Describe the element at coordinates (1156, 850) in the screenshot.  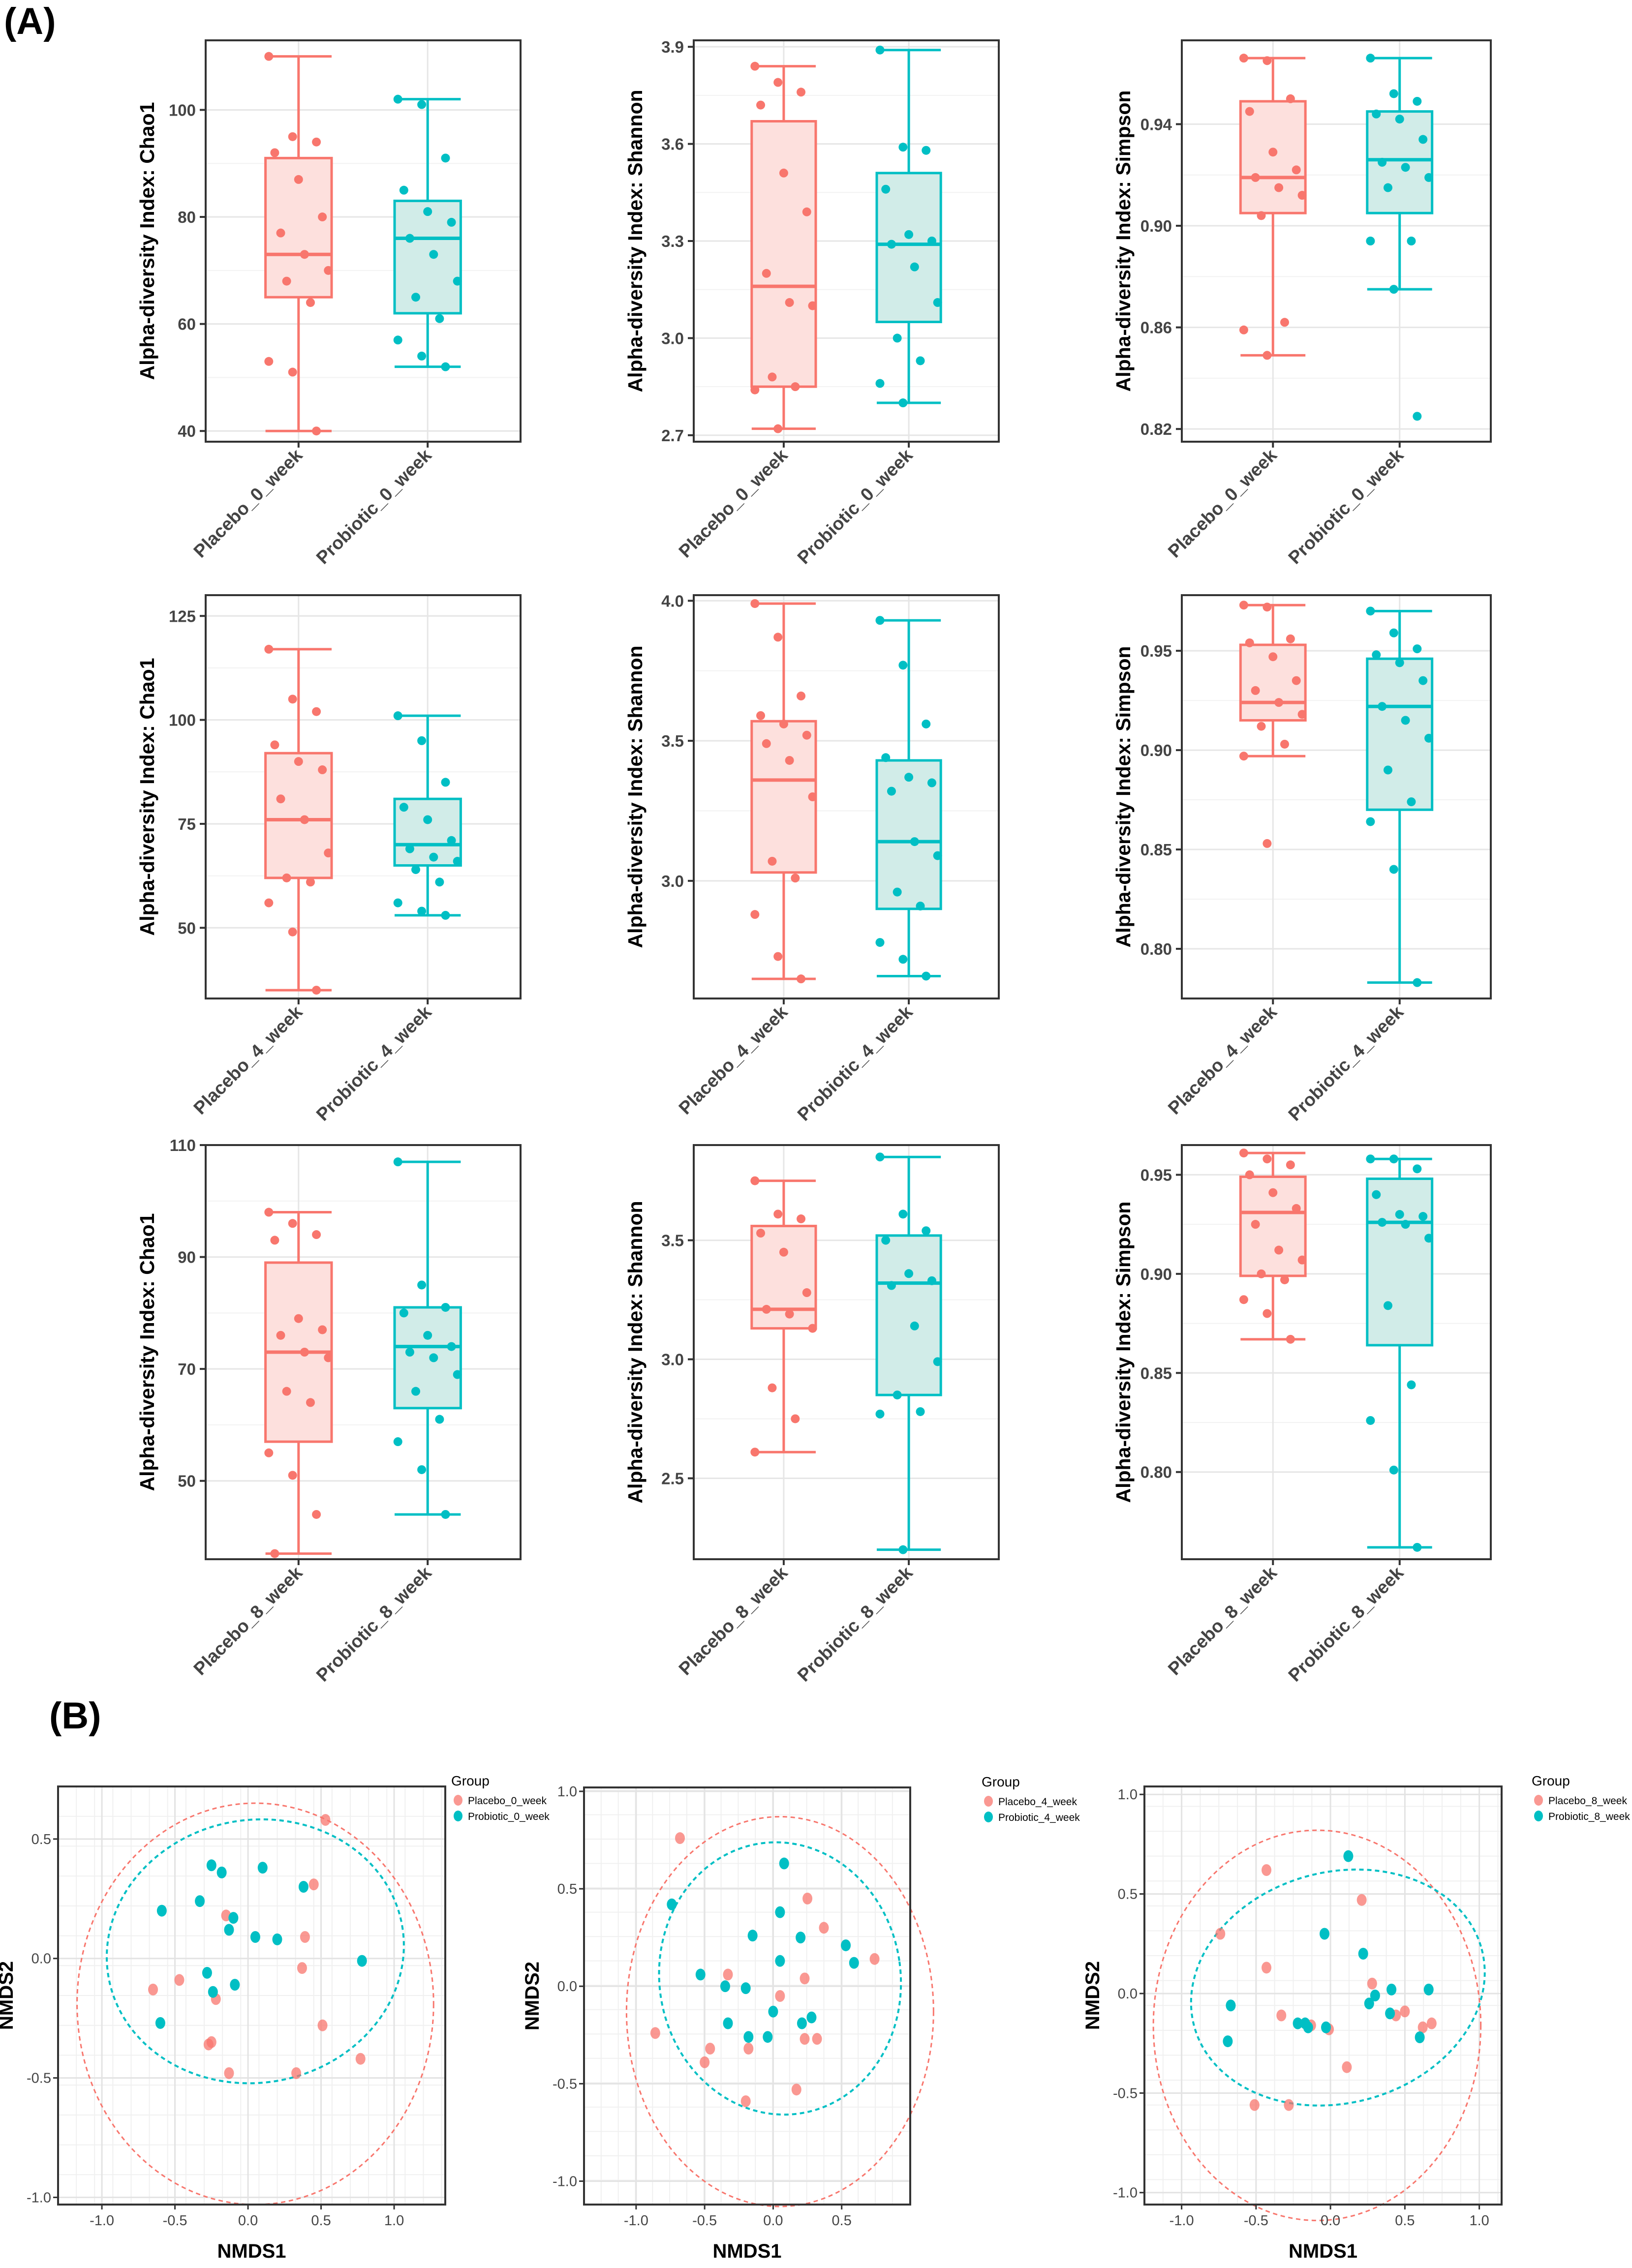
I see `y-tick-label: 0.85` at that location.